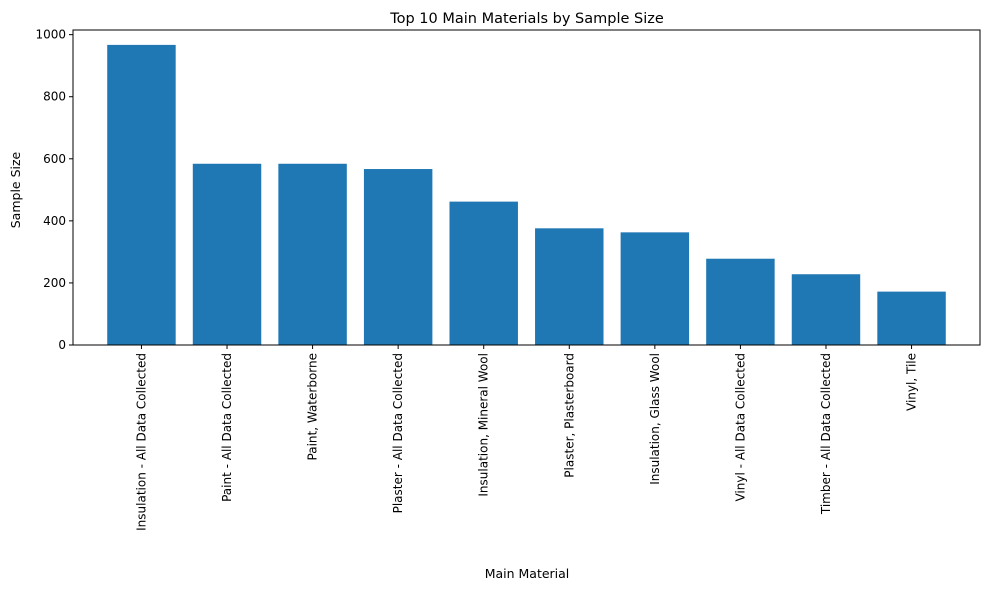  Describe the element at coordinates (527, 573) in the screenshot. I see `x-axis-label: Main Material` at that location.